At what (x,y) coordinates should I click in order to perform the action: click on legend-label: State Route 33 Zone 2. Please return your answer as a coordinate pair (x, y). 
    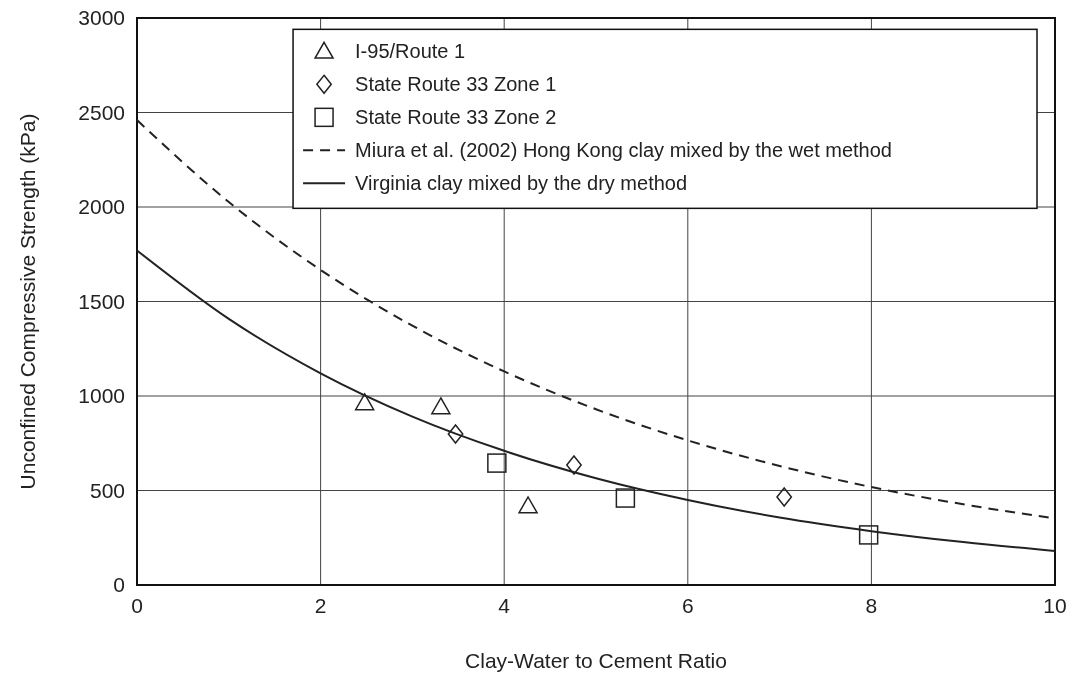
    Looking at the image, I should click on (456, 117).